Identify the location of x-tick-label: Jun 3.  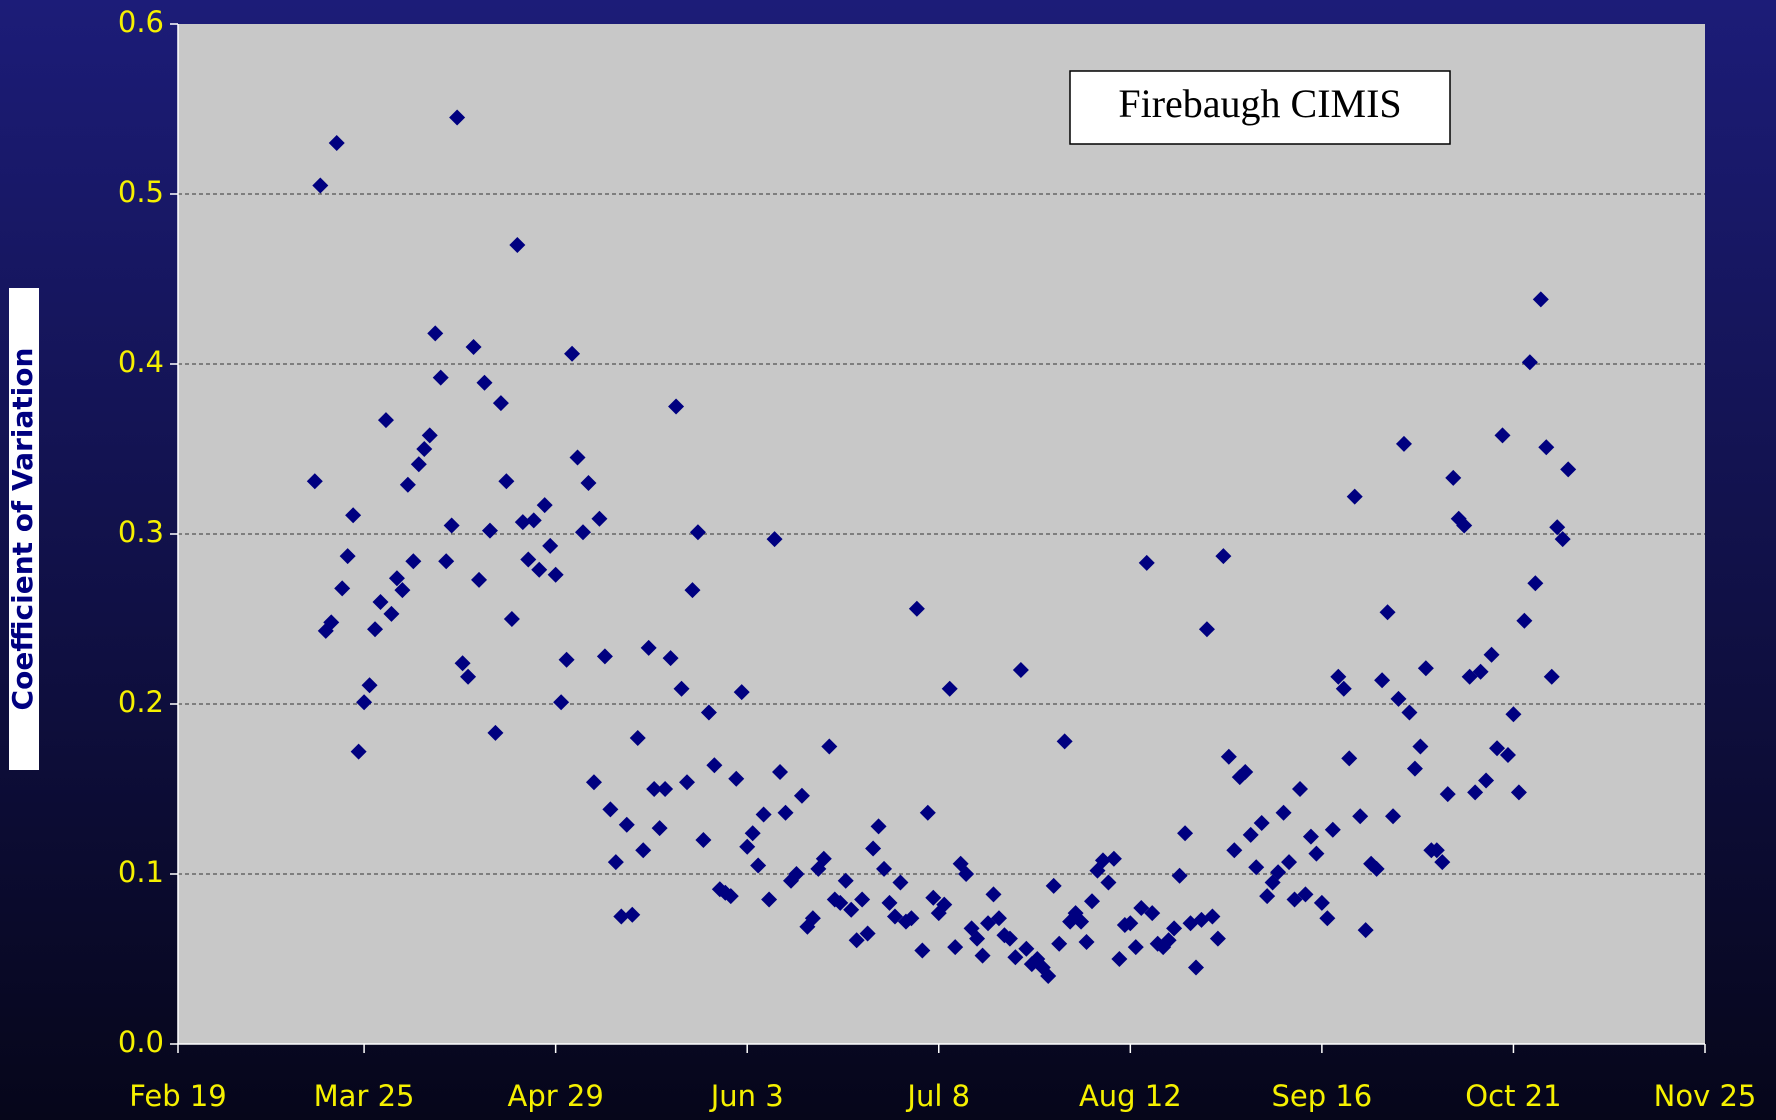
(746, 1096).